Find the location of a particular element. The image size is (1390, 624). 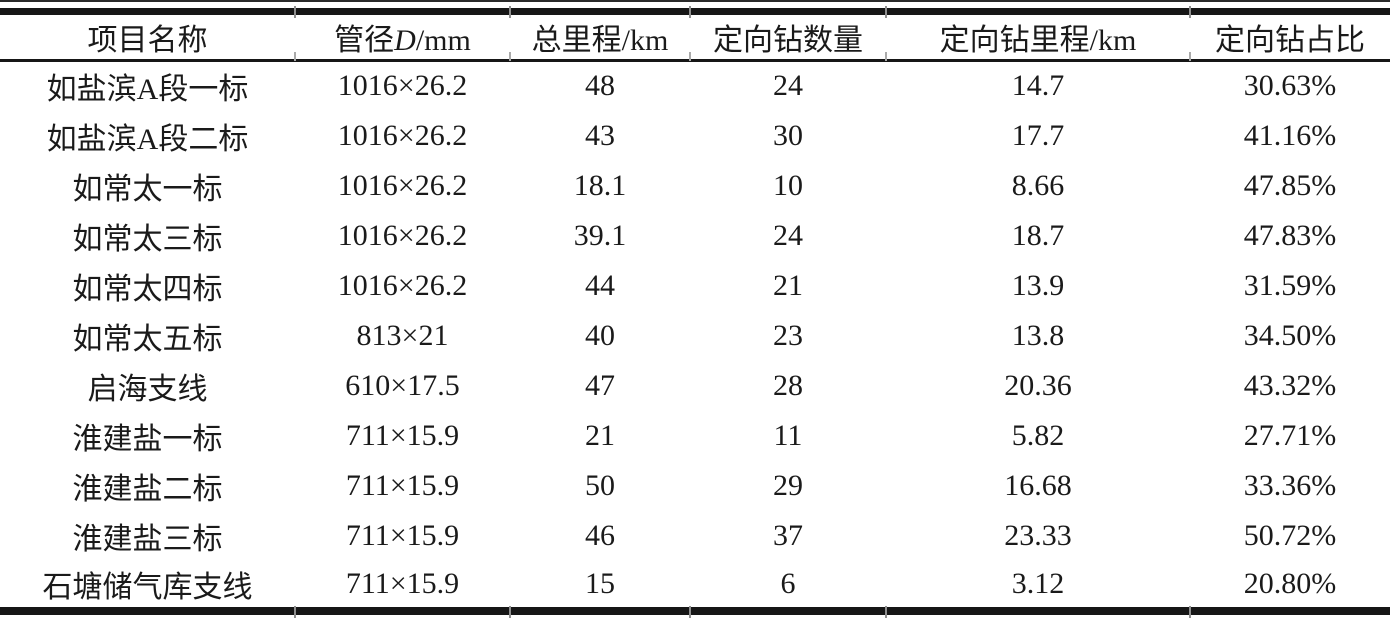

cell-total-mileage: 43 is located at coordinates (600, 135).